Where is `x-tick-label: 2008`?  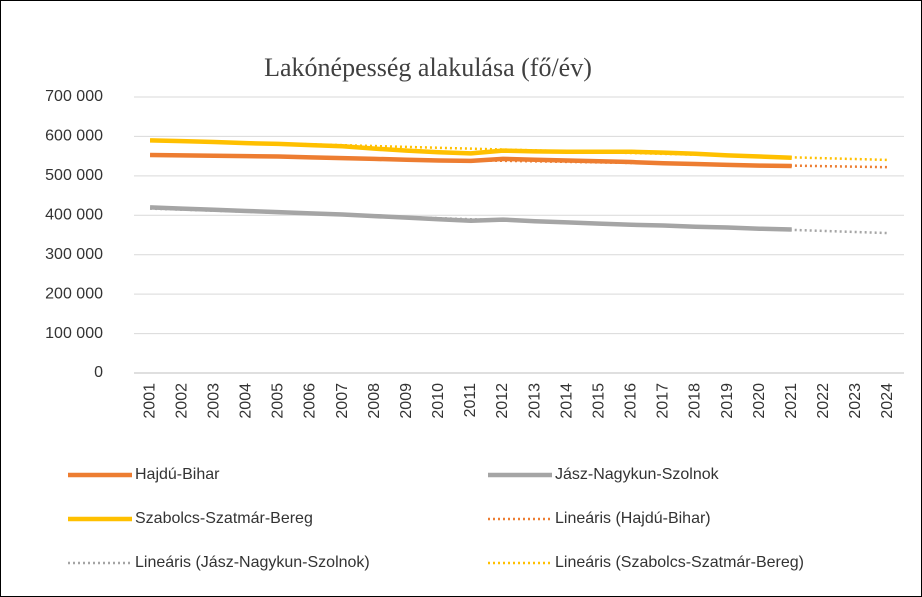
x-tick-label: 2008 is located at coordinates (374, 401).